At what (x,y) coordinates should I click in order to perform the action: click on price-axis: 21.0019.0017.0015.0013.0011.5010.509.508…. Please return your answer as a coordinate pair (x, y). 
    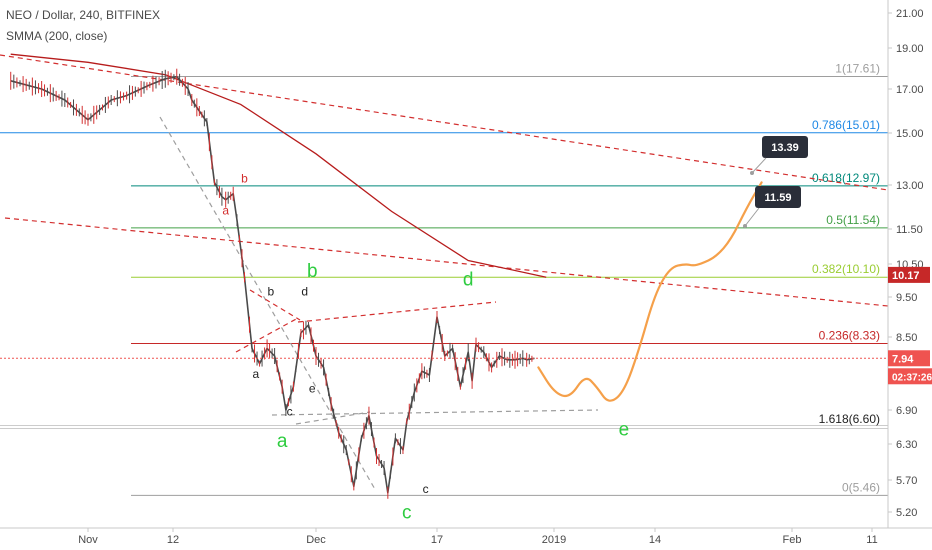
    Looking at the image, I should click on (905, 264).